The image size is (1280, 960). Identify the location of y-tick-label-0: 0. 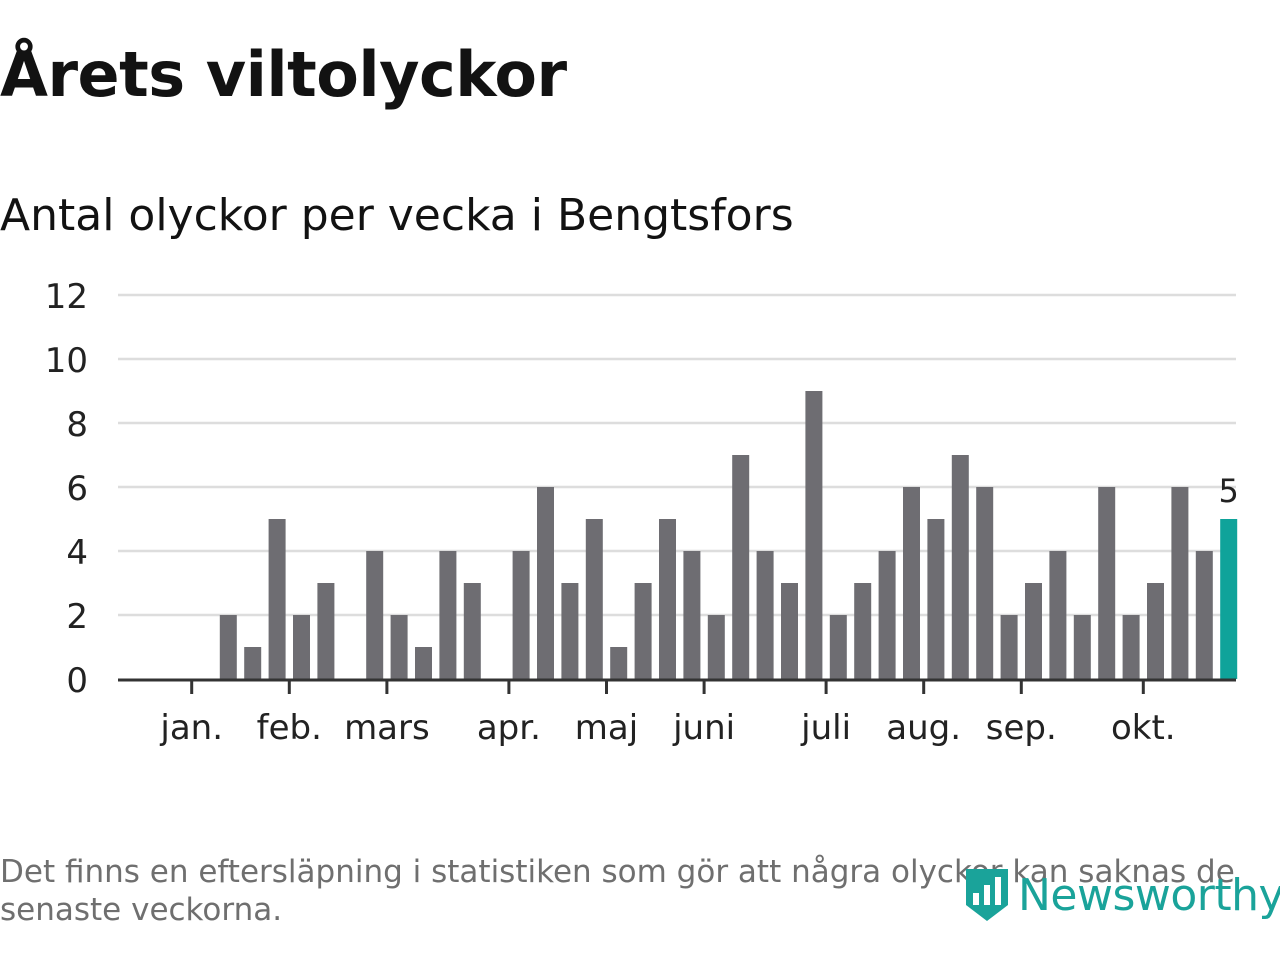
(77, 681).